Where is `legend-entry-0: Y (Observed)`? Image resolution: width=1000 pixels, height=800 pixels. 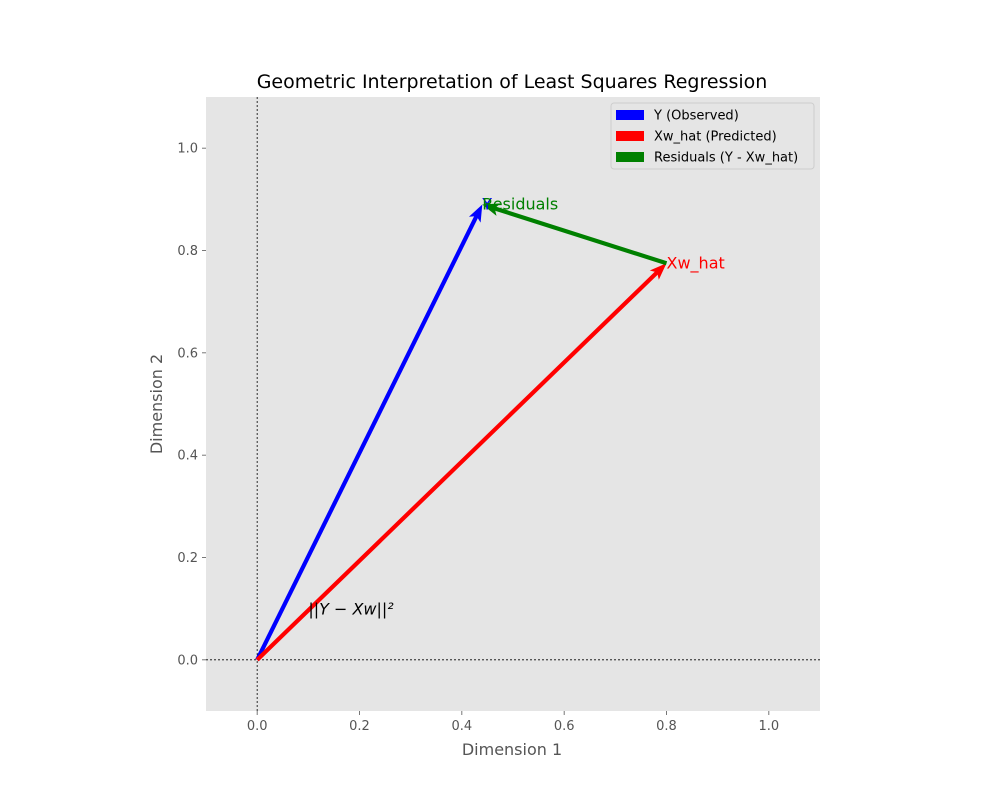 legend-entry-0: Y (Observed) is located at coordinates (696, 116).